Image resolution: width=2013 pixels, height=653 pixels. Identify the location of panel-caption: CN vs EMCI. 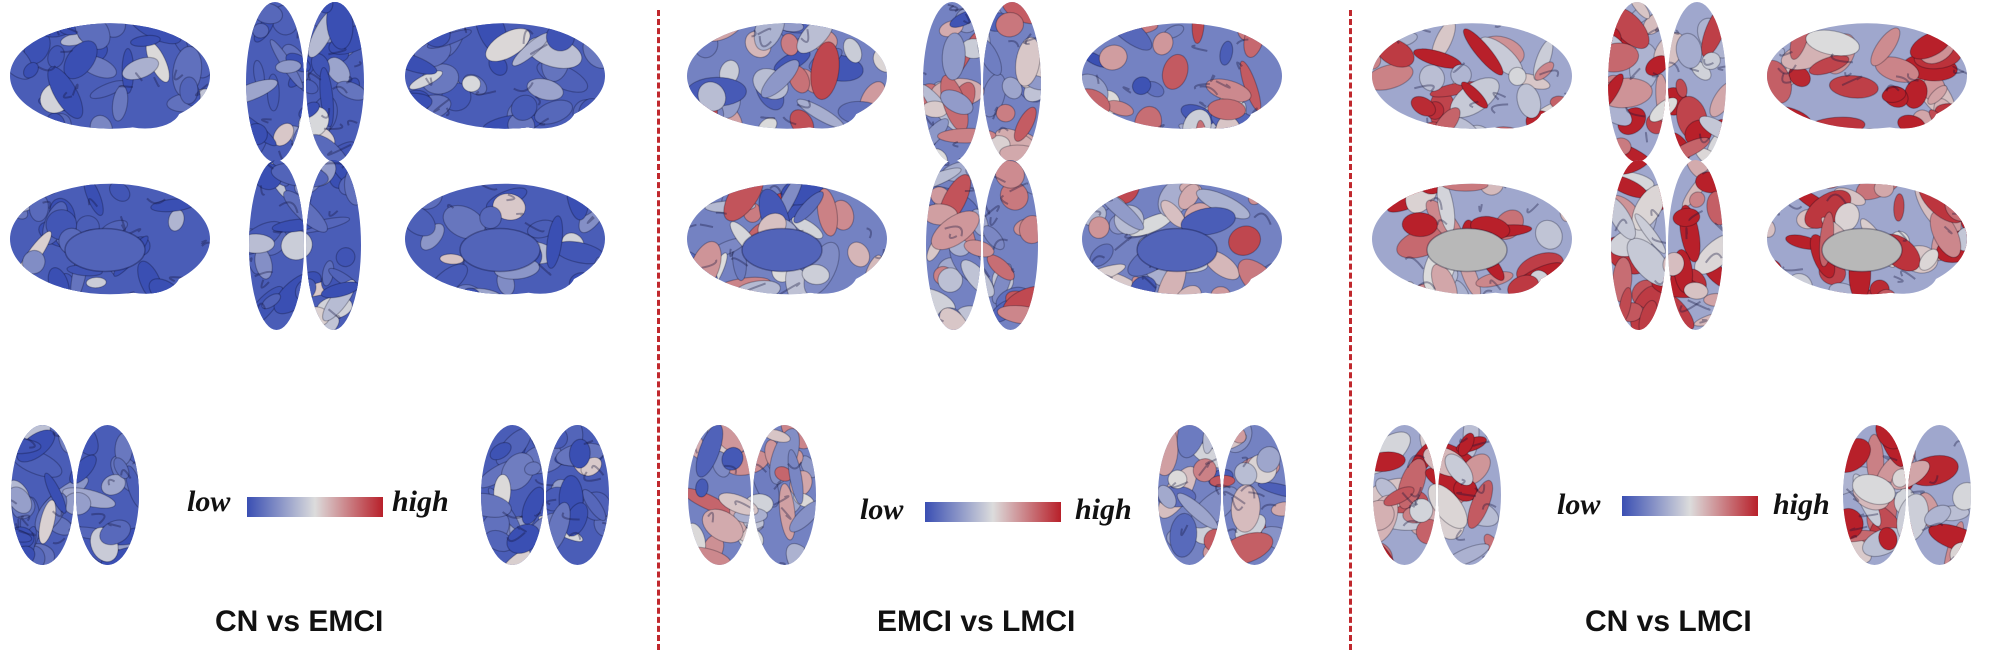
(299, 621).